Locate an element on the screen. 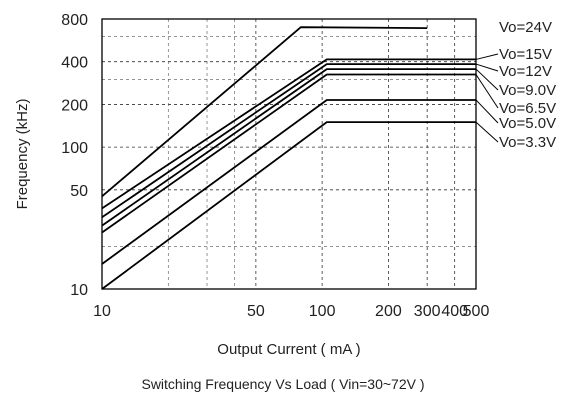  y-tick-label: 200 is located at coordinates (74, 105).